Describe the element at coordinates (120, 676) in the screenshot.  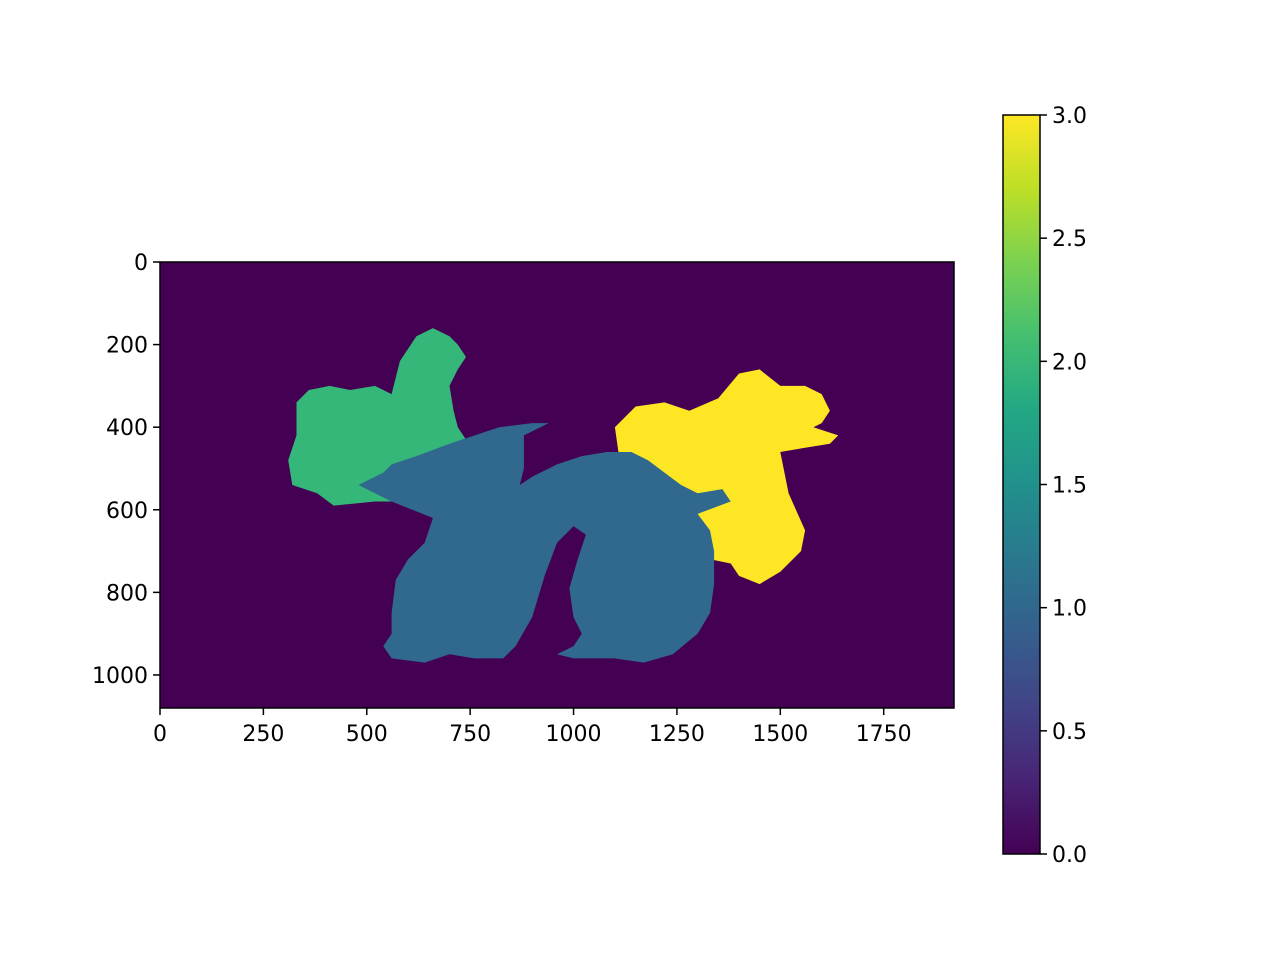
I see `y-tick-label: 1000` at that location.